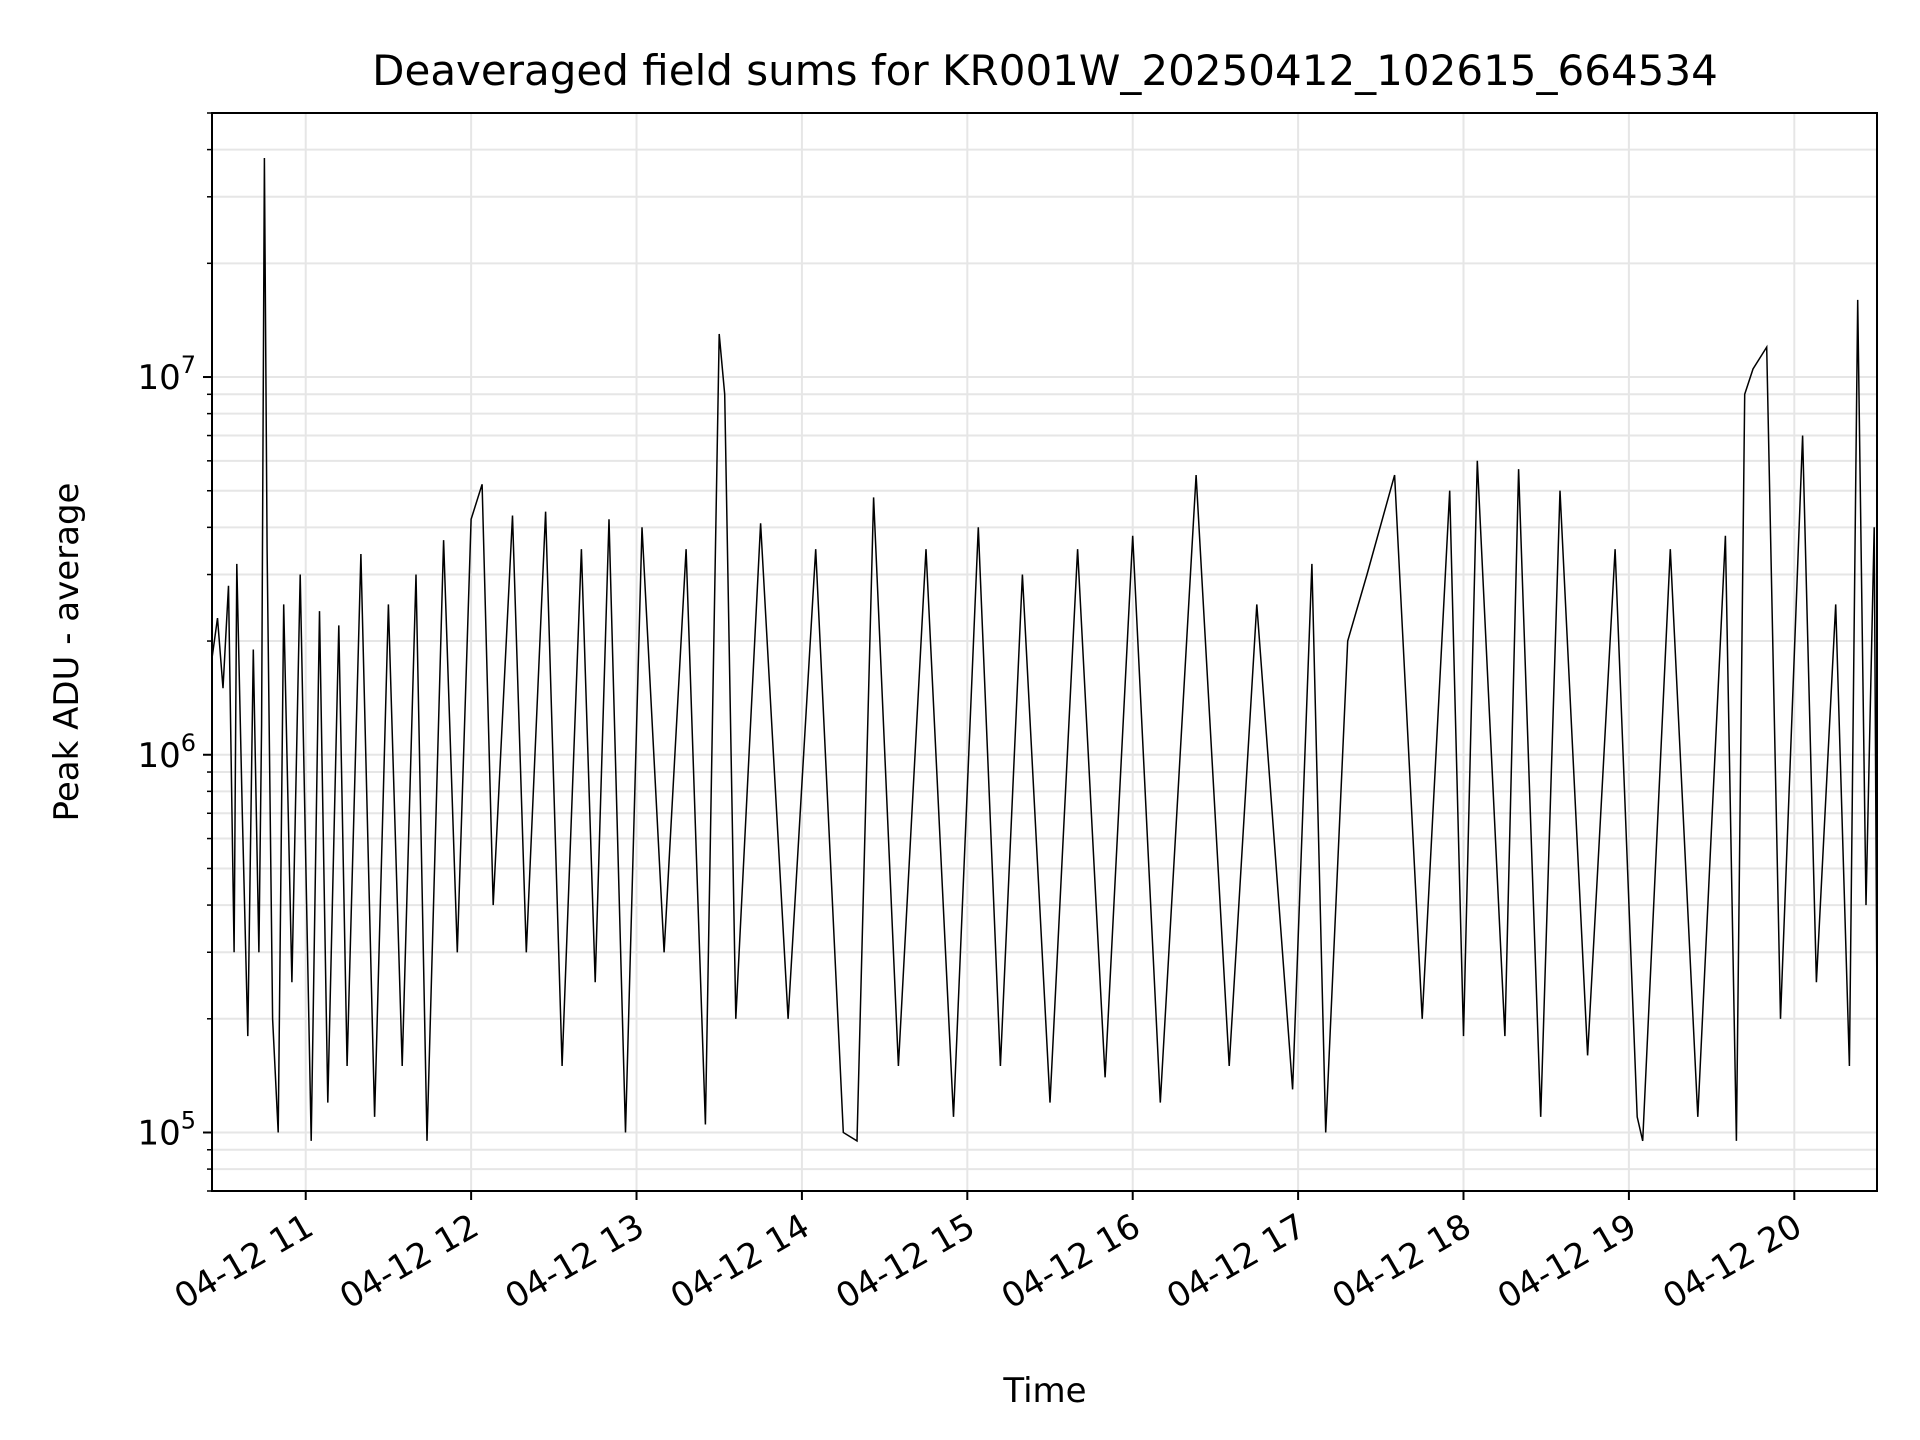 The height and width of the screenshot is (1440, 1920). I want to click on y-axis-label: Peak ADU - average, so click(67, 652).